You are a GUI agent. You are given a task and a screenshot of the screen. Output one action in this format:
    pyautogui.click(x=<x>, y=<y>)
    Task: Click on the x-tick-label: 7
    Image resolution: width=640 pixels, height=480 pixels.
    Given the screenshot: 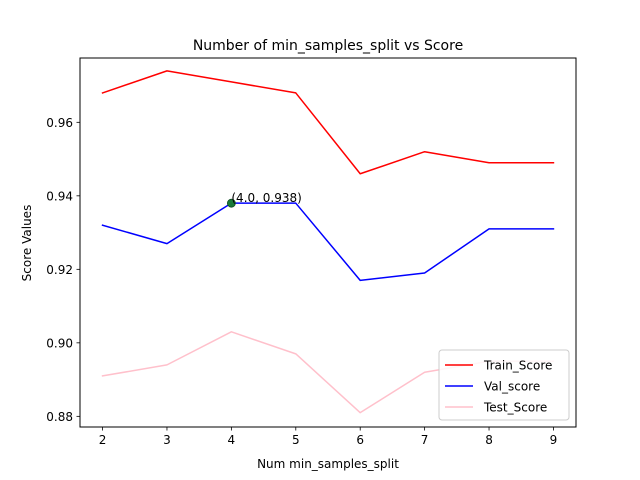 What is the action you would take?
    pyautogui.click(x=425, y=440)
    